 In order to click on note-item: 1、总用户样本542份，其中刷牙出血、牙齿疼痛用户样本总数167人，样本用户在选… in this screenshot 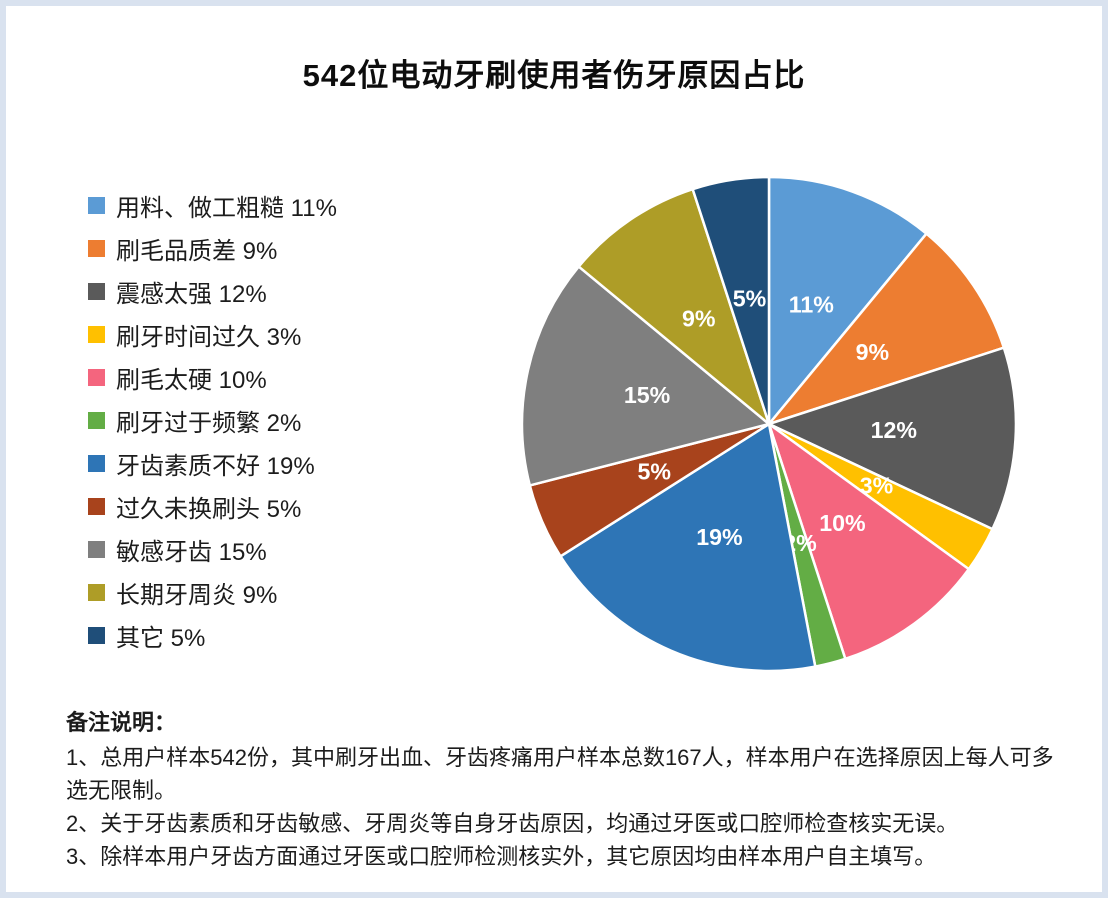, I will do `click(560, 774)`.